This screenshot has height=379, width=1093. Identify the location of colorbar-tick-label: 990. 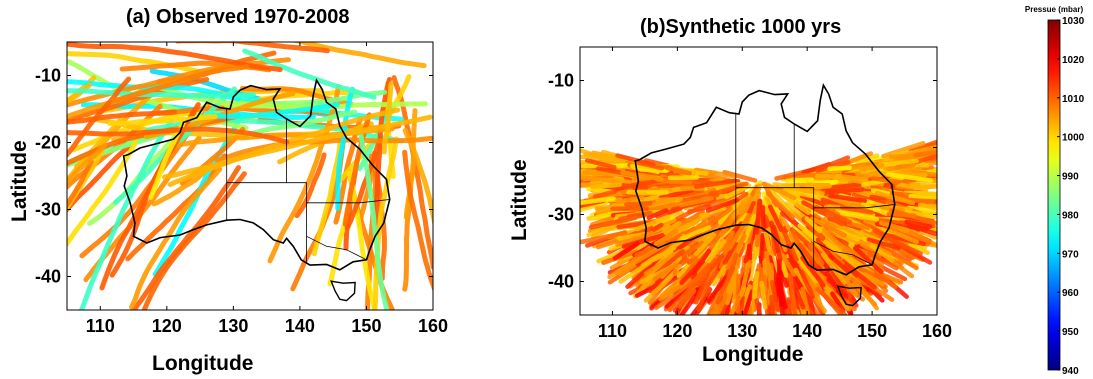
(1070, 177).